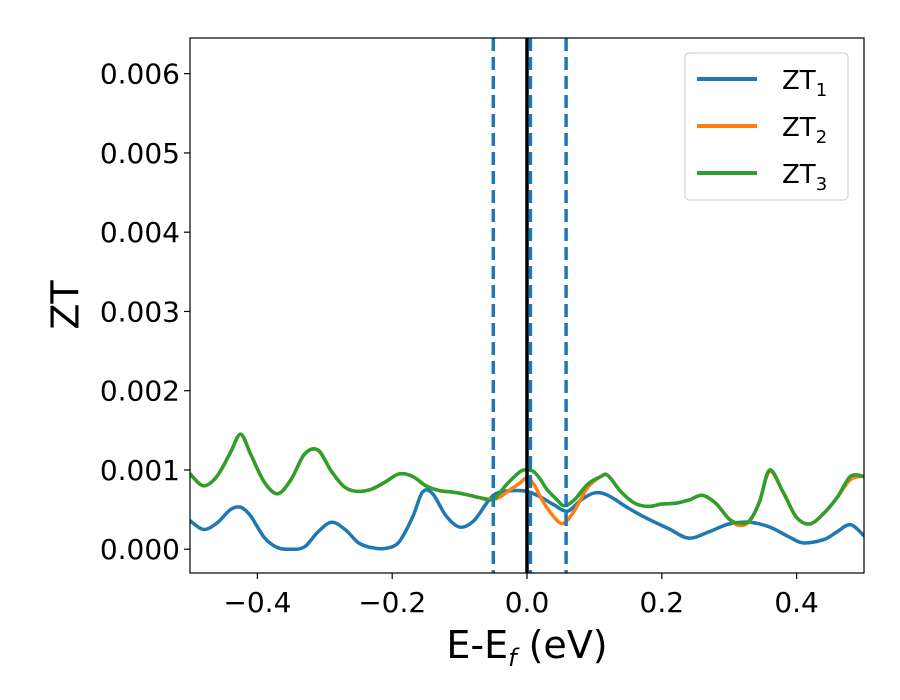 Image resolution: width=900 pixels, height=700 pixels. What do you see at coordinates (140, 311) in the screenshot?
I see `y-tick-label: 0.003` at bounding box center [140, 311].